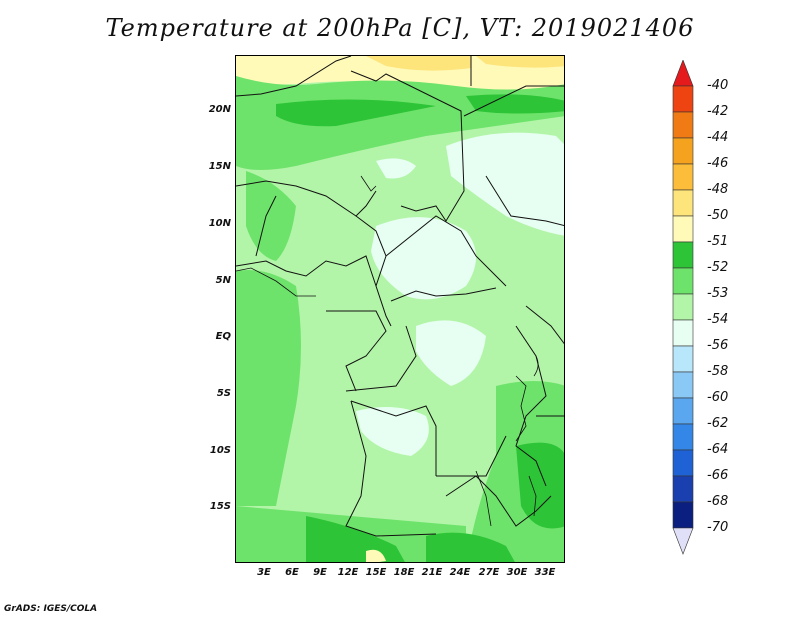 The image size is (800, 618). I want to click on colorbar-label: -51, so click(718, 241).